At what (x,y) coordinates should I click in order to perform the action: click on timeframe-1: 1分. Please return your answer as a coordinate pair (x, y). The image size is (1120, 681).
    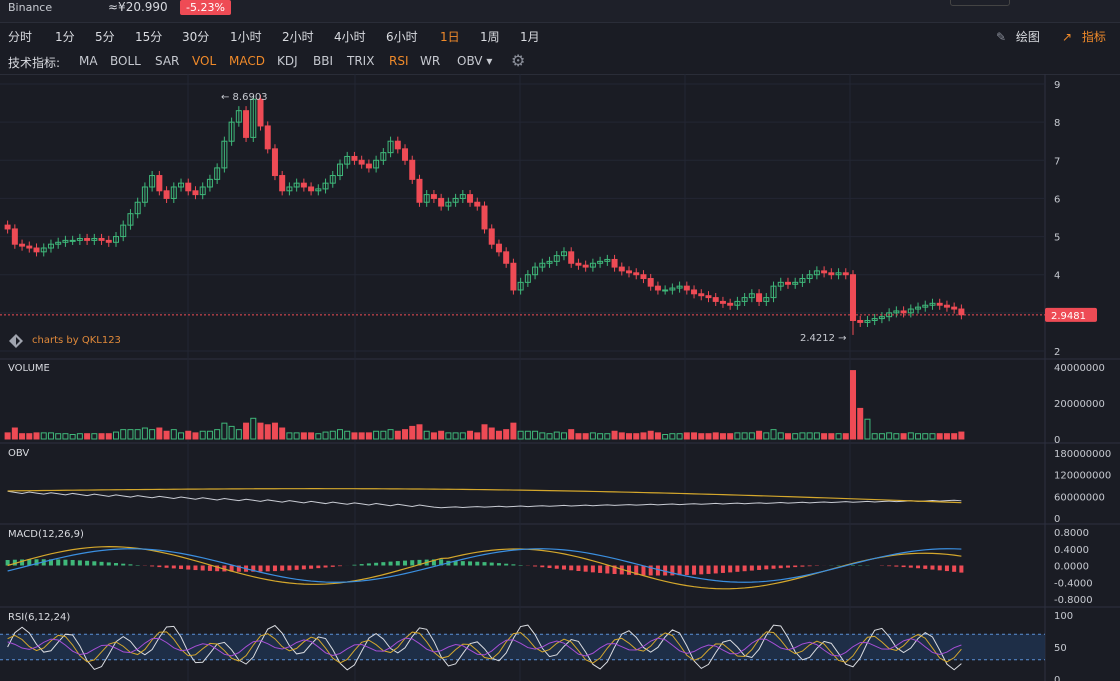
    Looking at the image, I should click on (65, 37).